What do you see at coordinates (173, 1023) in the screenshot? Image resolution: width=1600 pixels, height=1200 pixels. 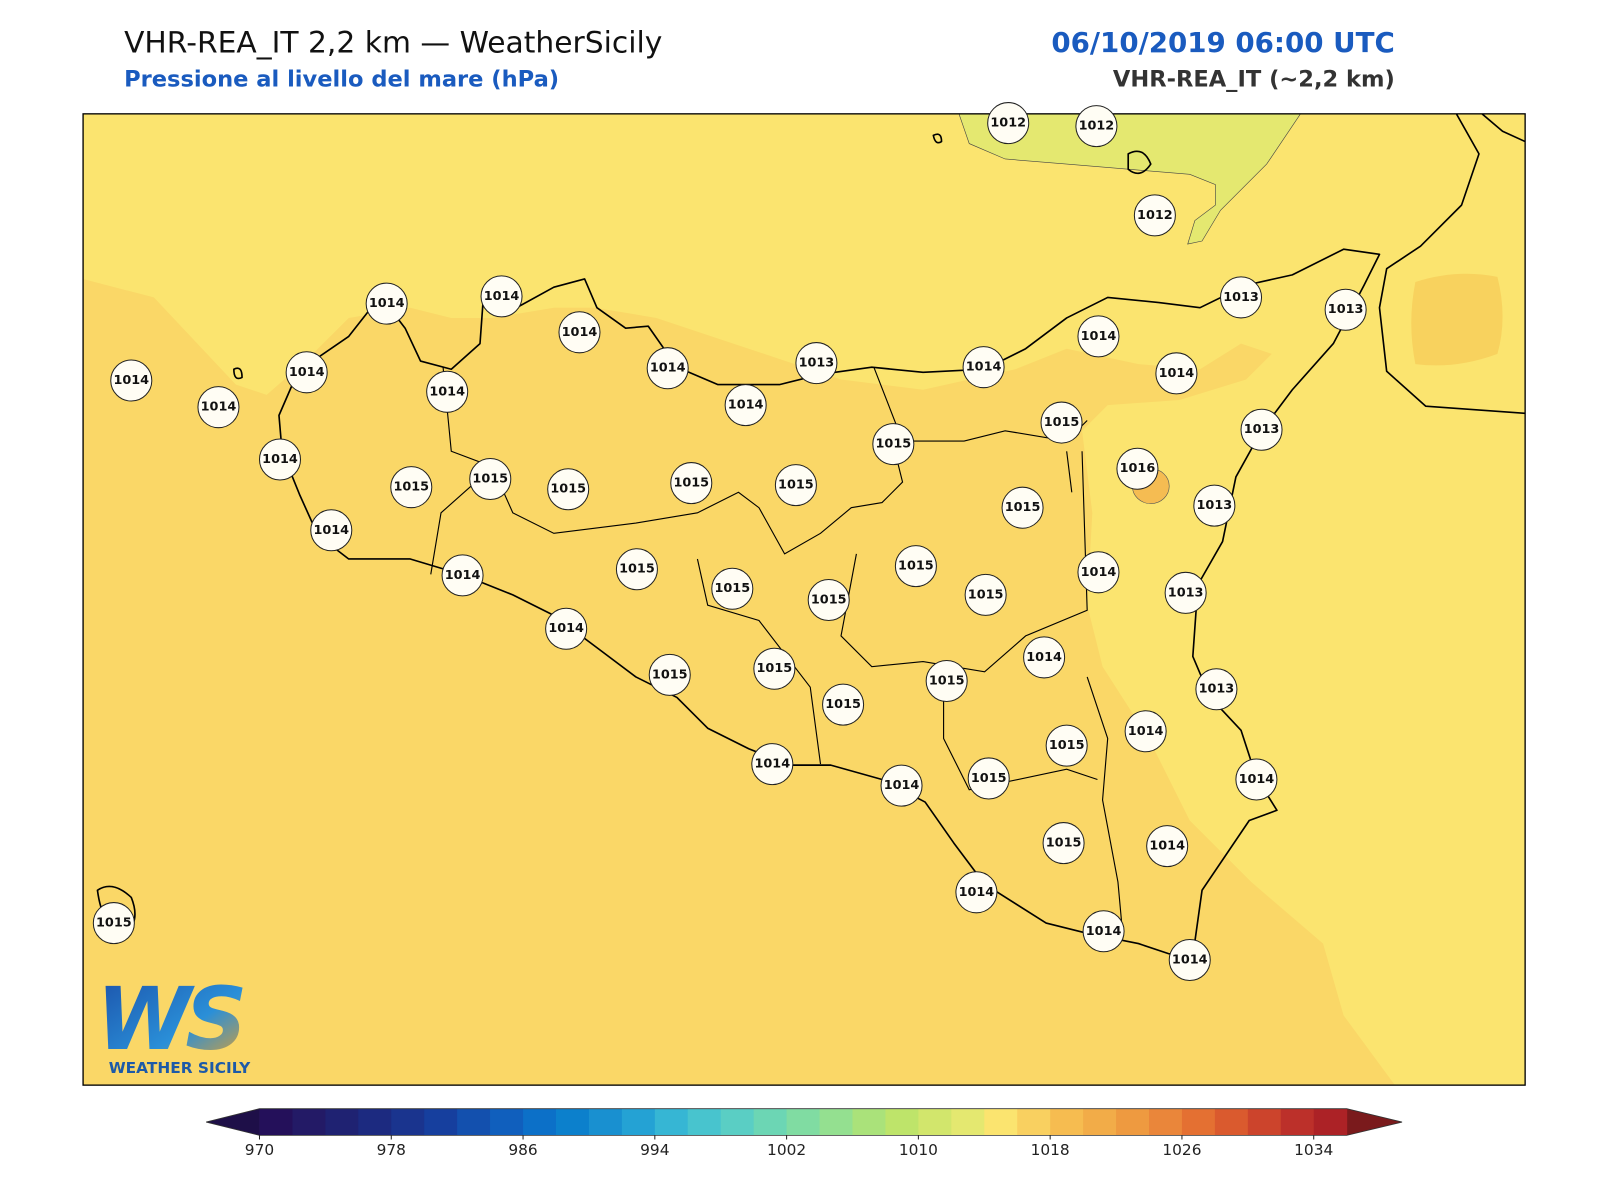 I see `logo: WS WEATHER SICILY` at bounding box center [173, 1023].